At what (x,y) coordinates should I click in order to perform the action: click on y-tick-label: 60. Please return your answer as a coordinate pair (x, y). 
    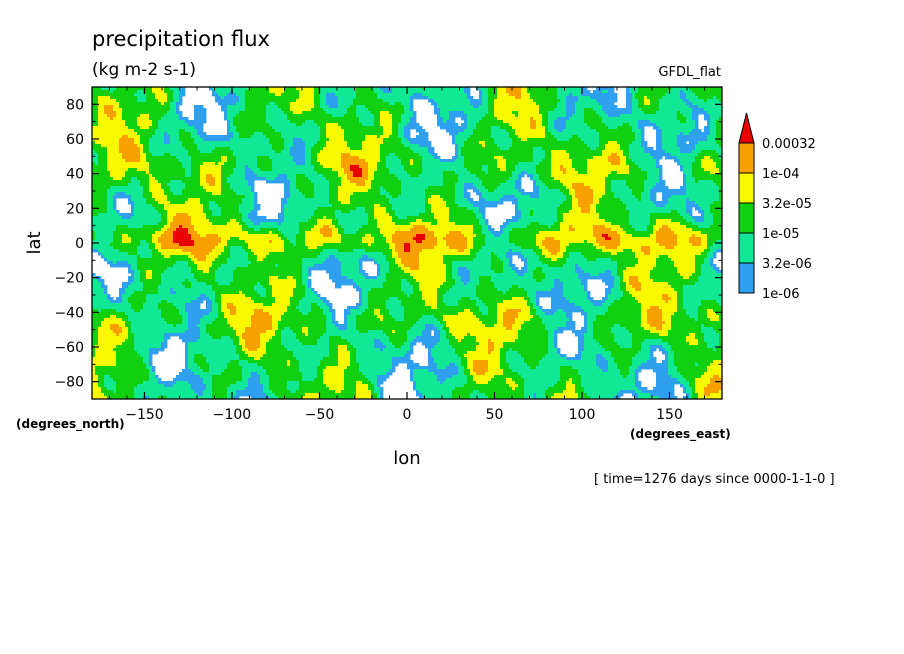
    Looking at the image, I should click on (75, 140).